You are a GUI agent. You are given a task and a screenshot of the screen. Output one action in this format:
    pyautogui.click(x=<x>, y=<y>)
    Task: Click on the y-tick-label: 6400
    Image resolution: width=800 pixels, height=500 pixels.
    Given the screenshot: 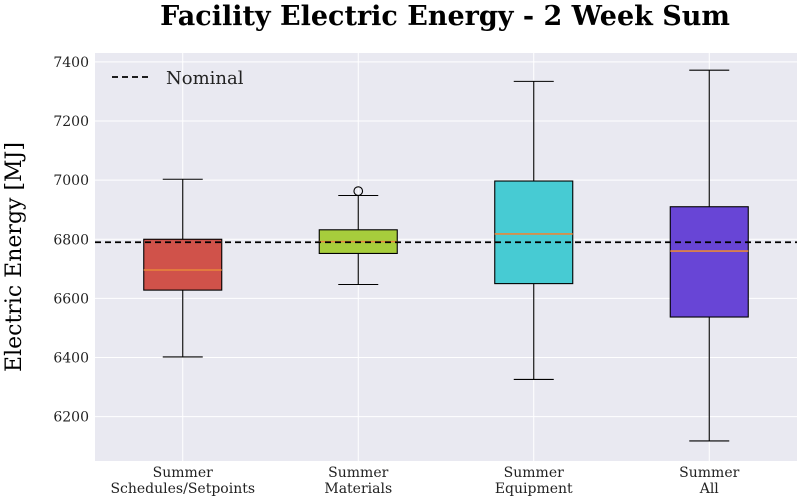 What is the action you would take?
    pyautogui.click(x=71, y=359)
    